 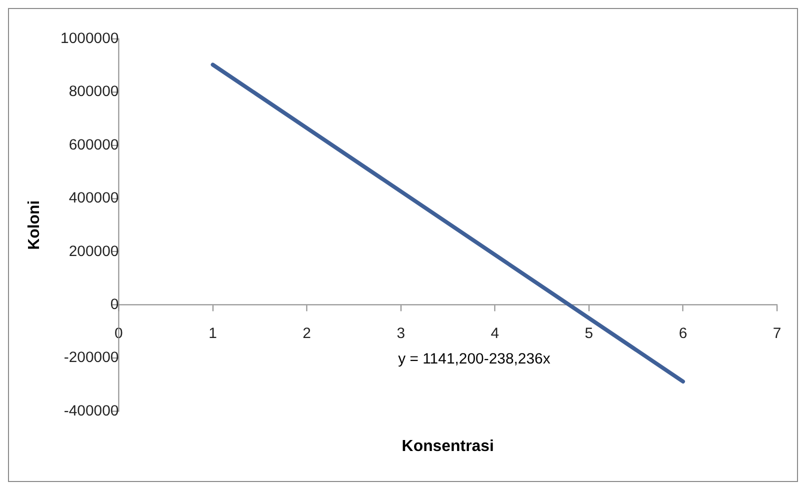 I want to click on x-tick-label: 7, so click(x=777, y=333).